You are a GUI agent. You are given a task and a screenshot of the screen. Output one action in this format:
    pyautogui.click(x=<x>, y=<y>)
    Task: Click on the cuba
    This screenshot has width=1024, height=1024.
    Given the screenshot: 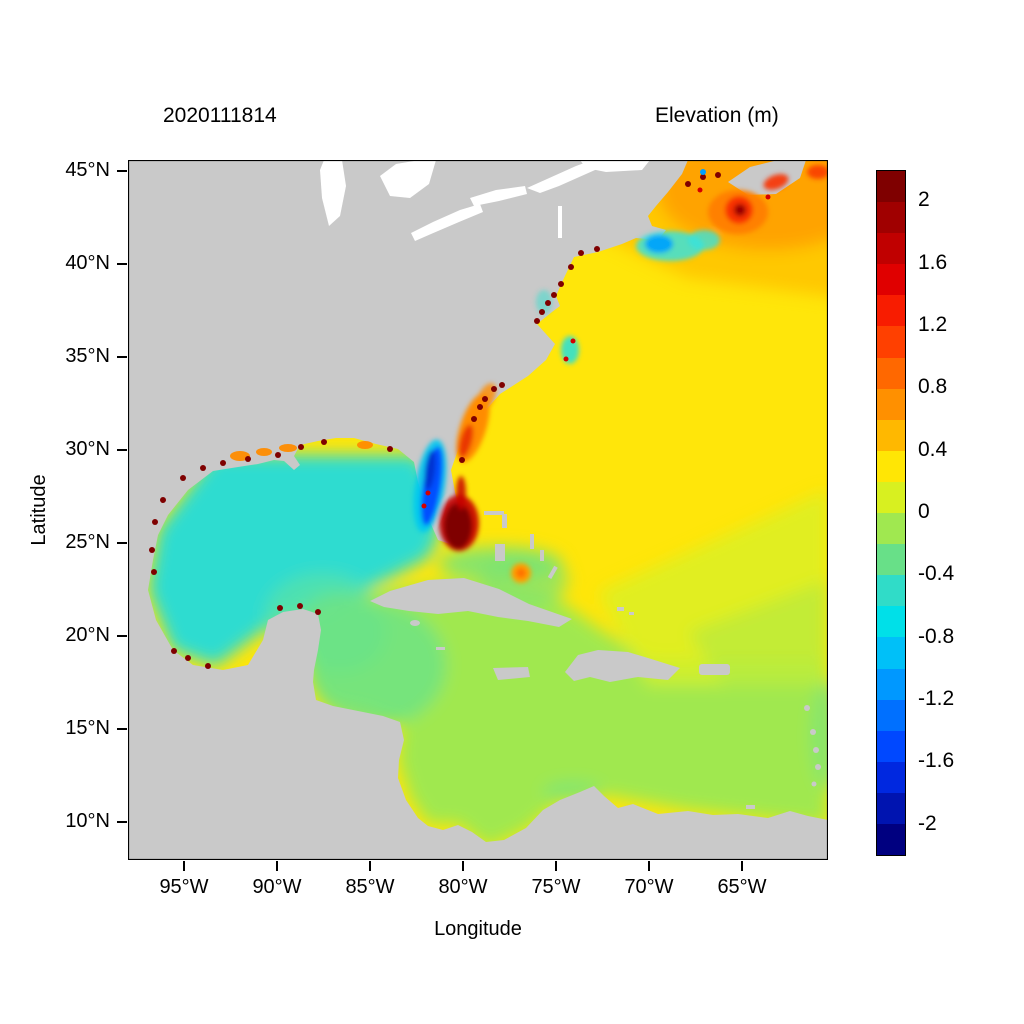 What is the action you would take?
    pyautogui.click(x=471, y=602)
    